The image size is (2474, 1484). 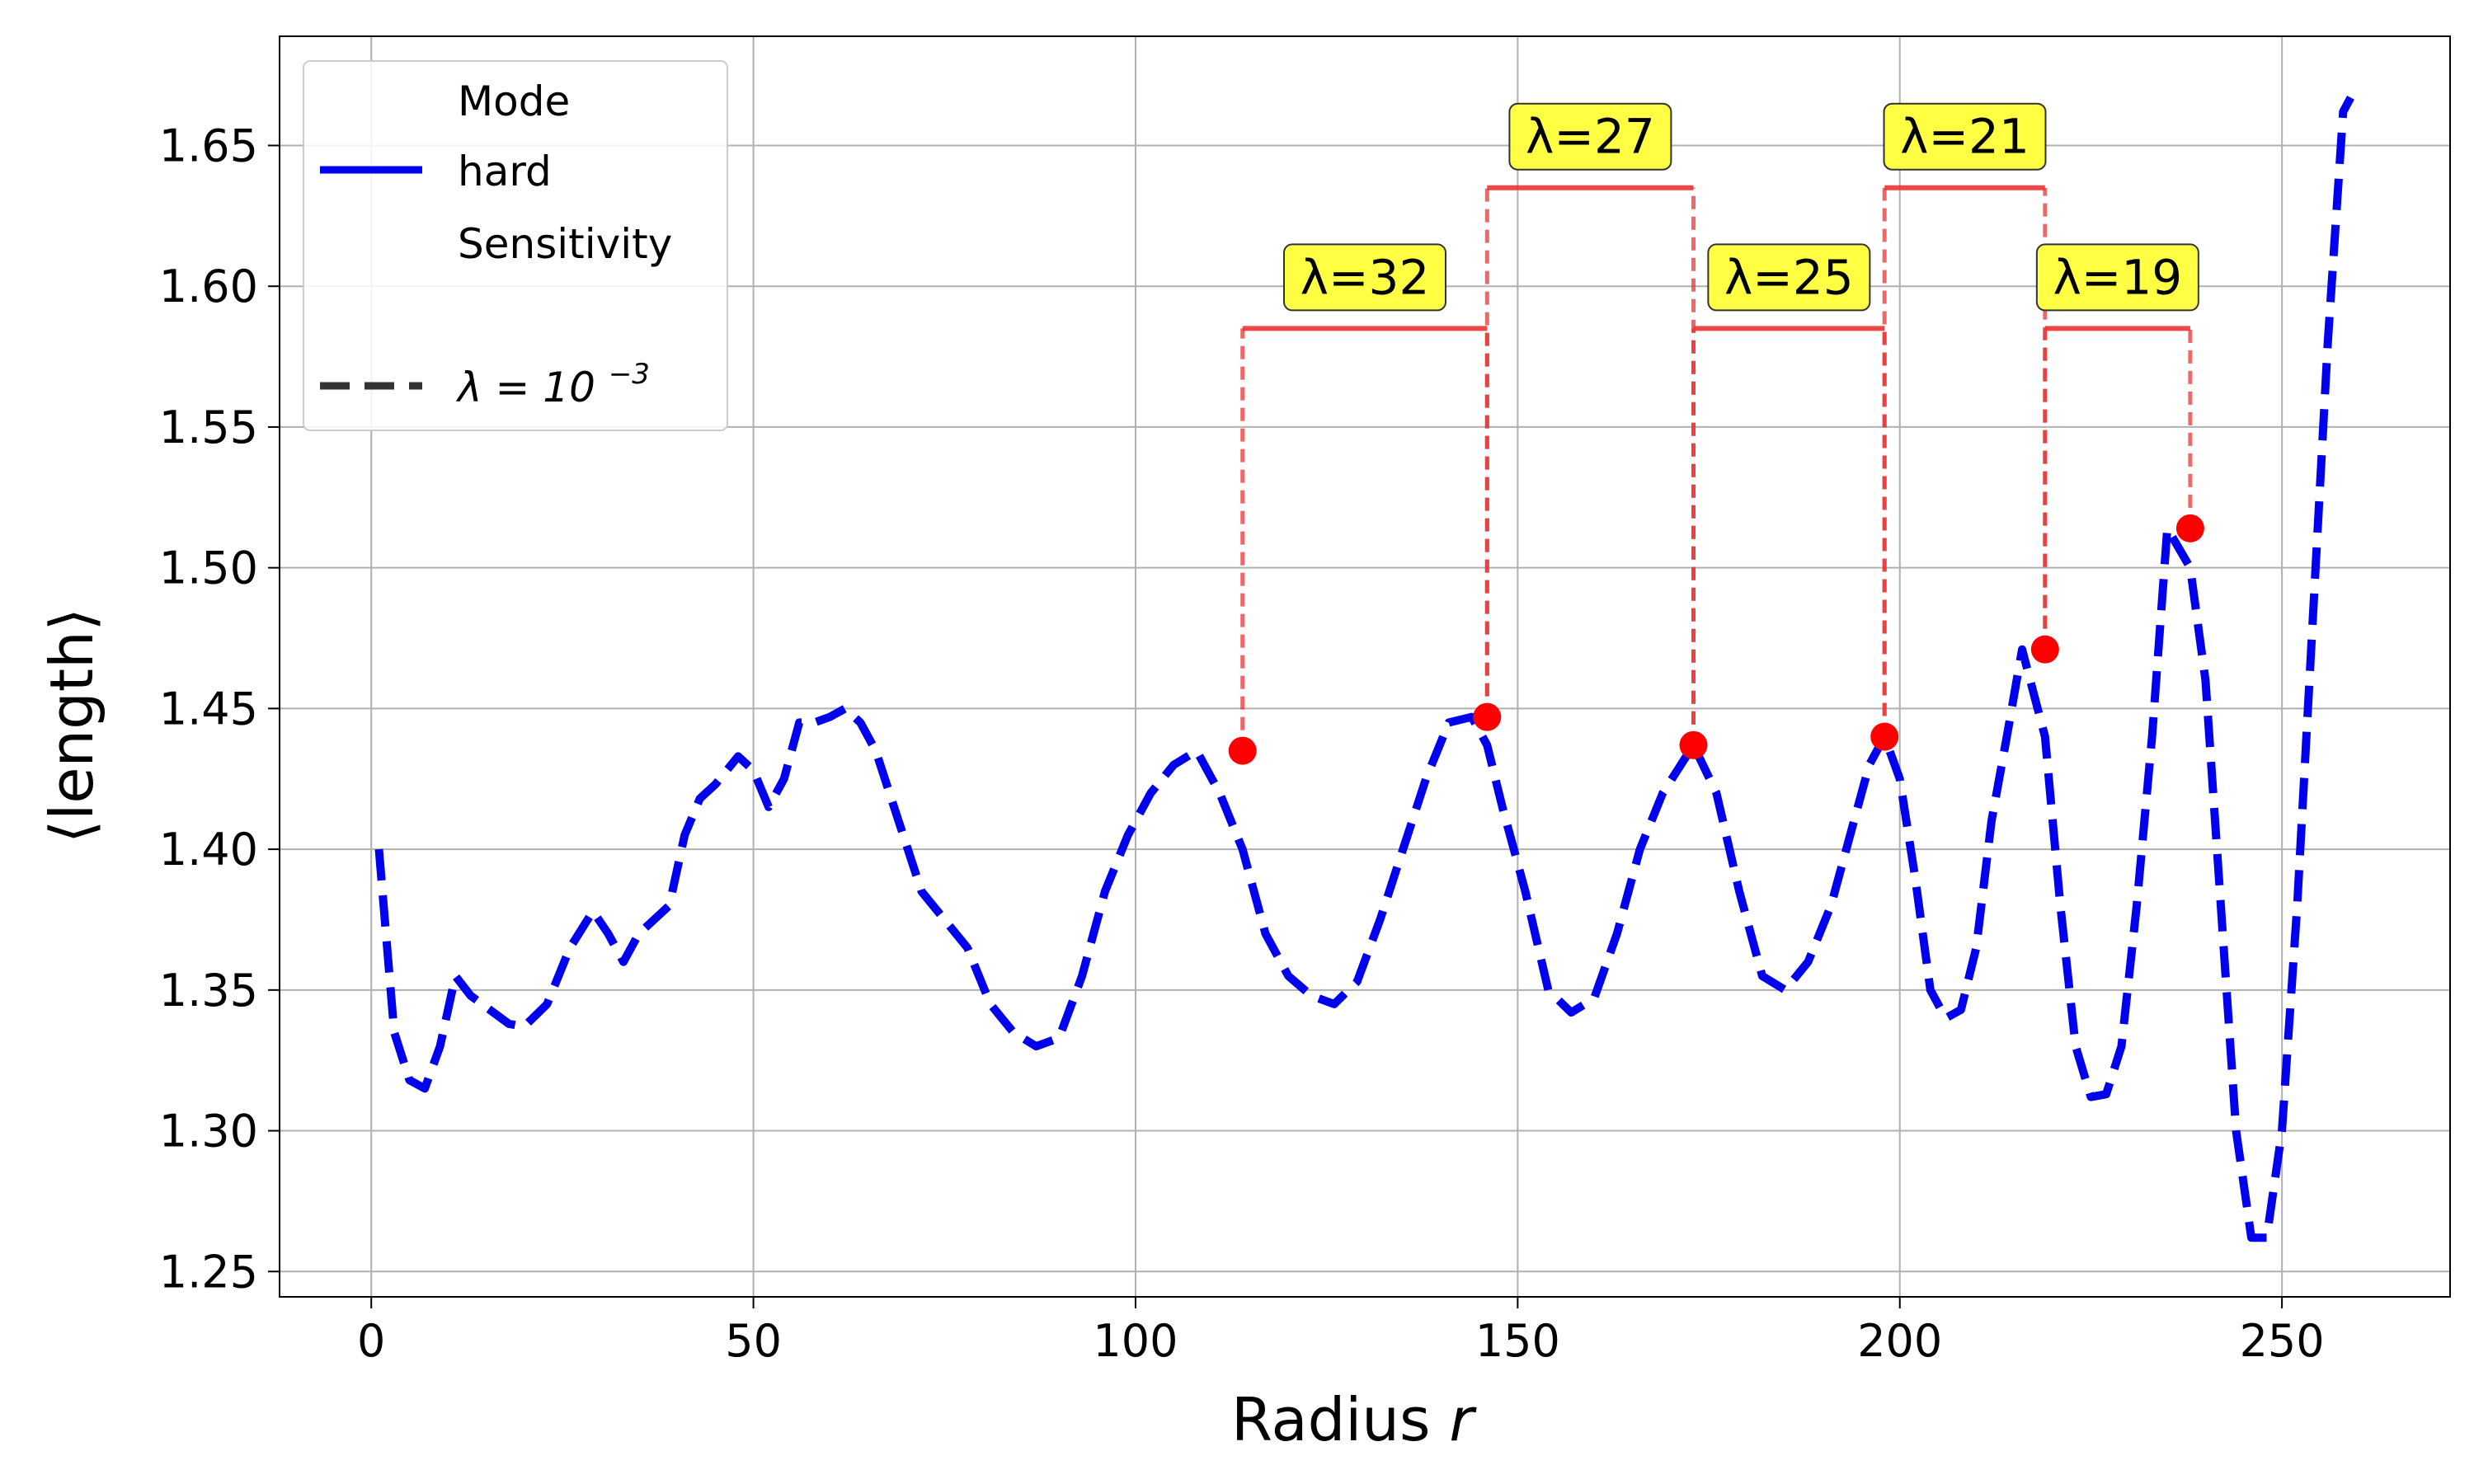 What do you see at coordinates (2282, 1341) in the screenshot?
I see `x-tick-label: 250` at bounding box center [2282, 1341].